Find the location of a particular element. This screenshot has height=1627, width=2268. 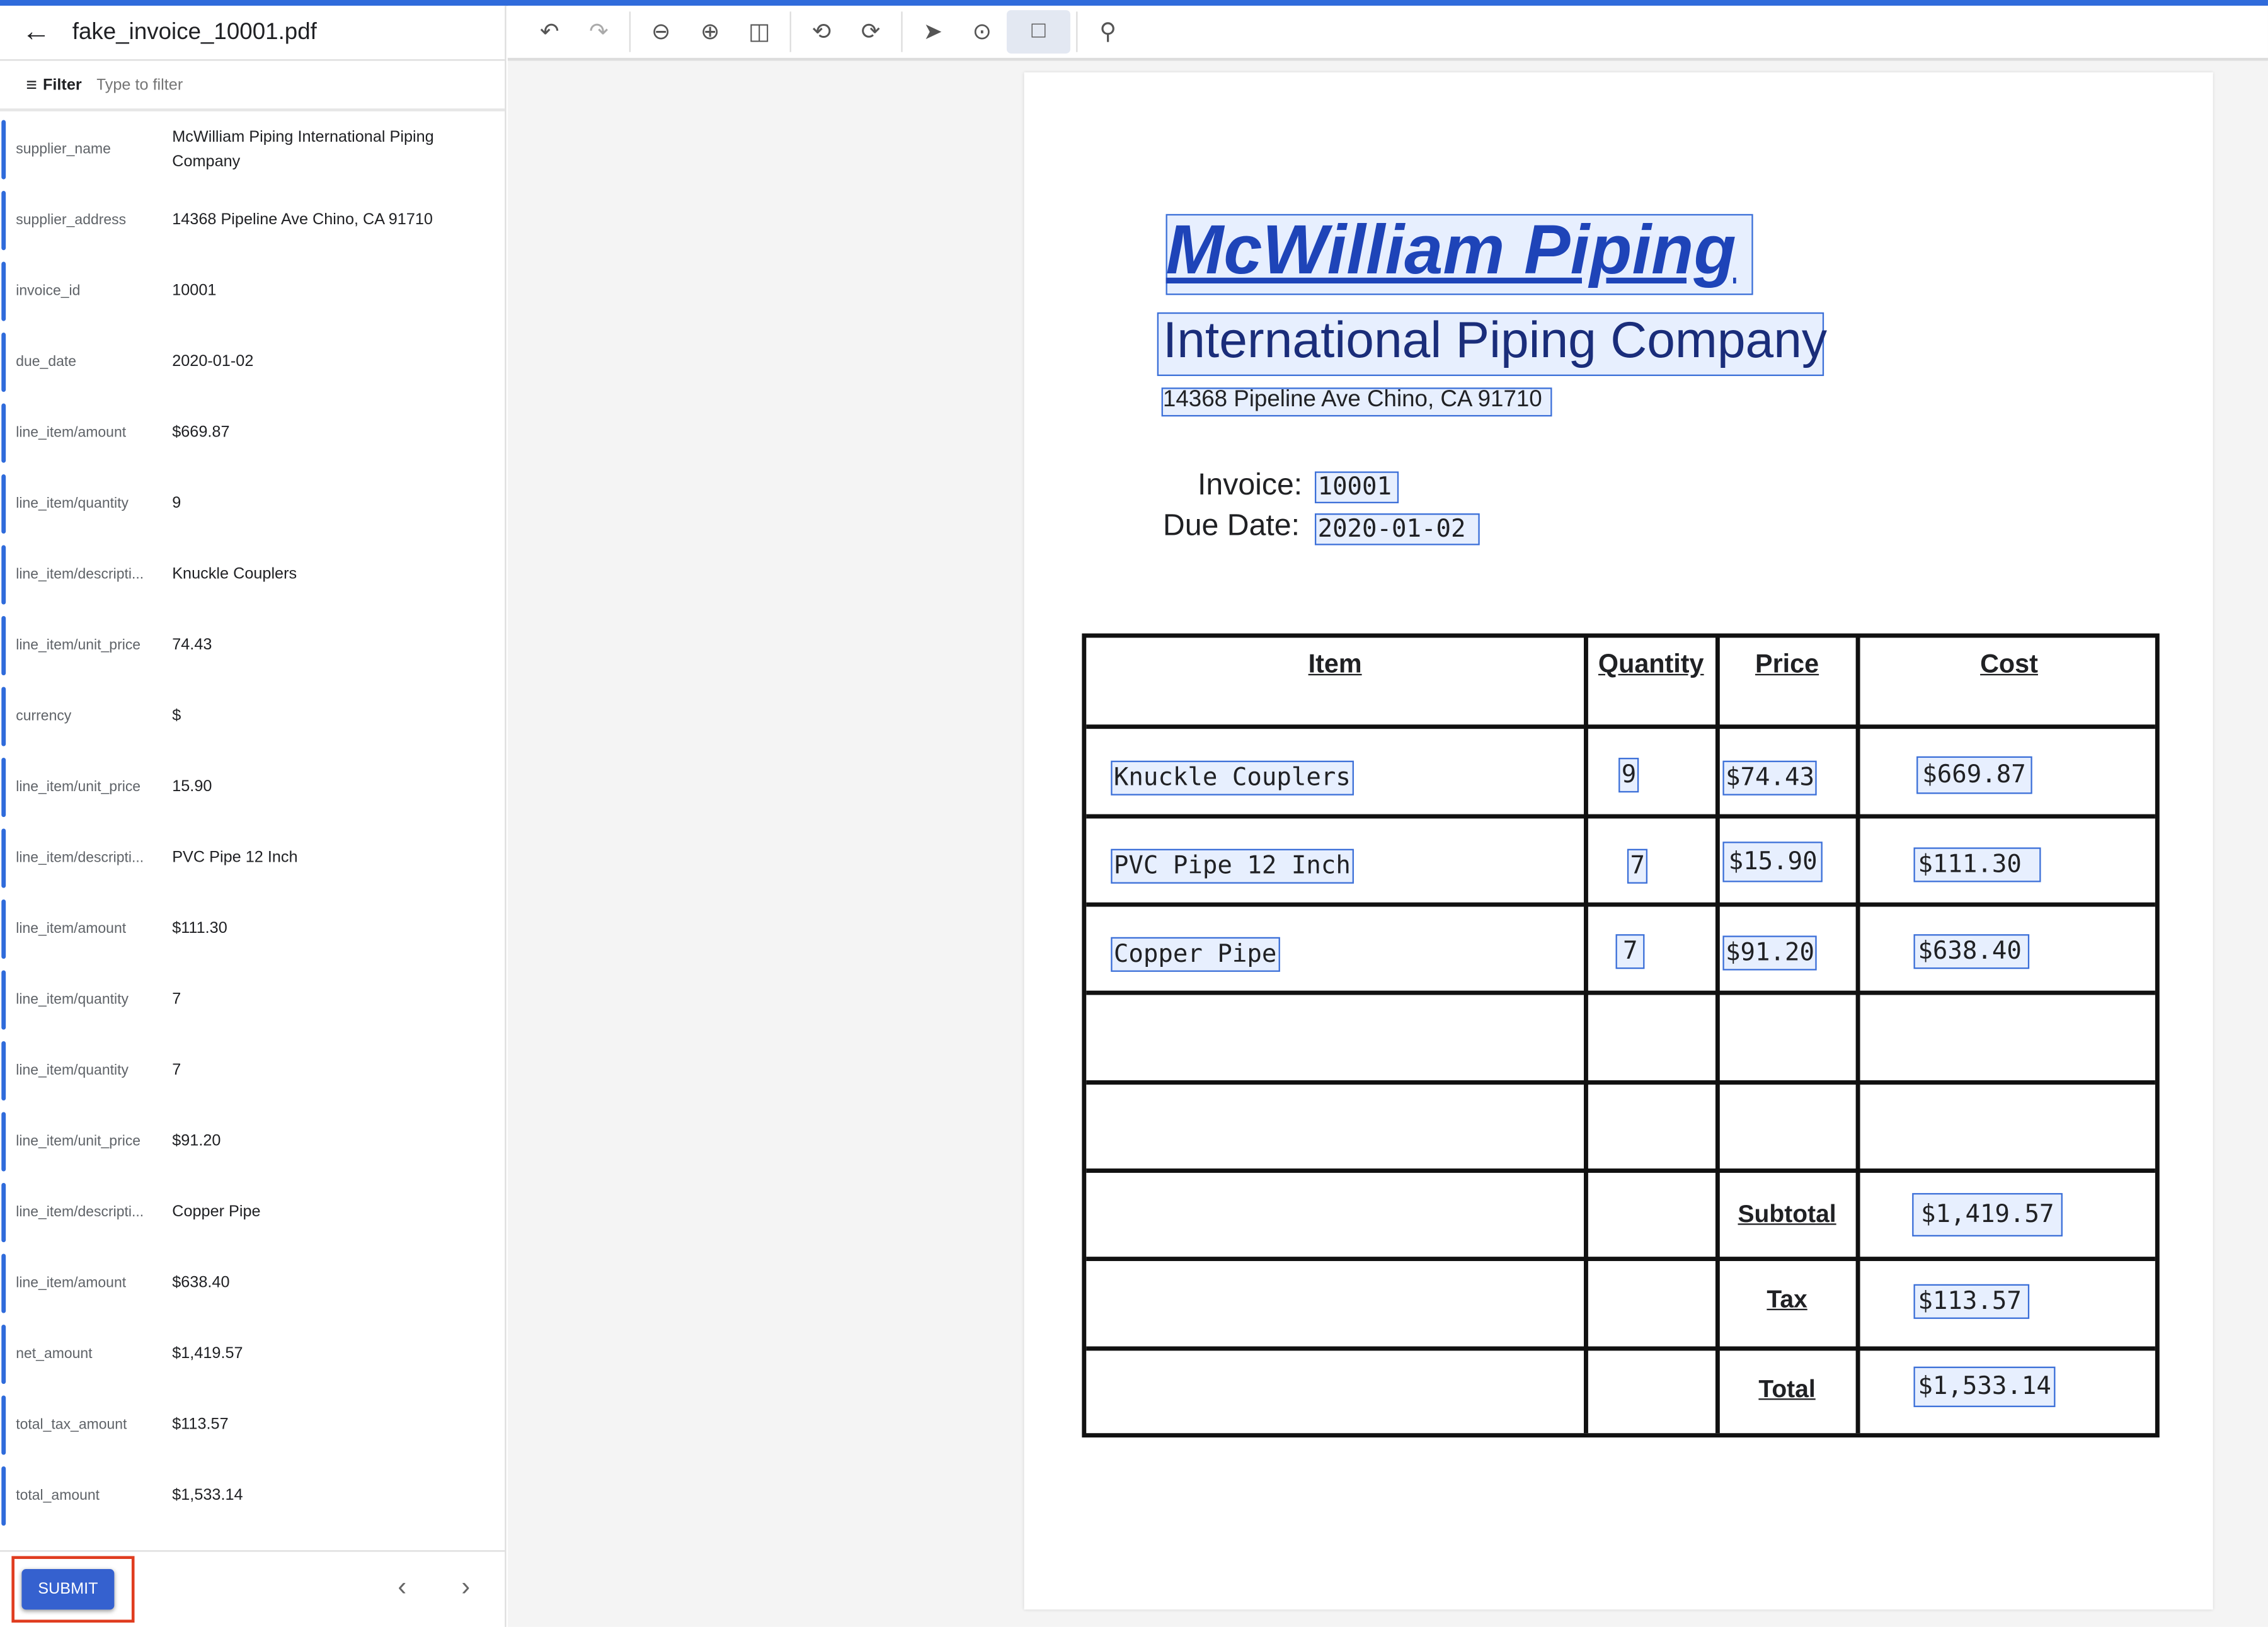

field-row: line_item/descripti... Knuckle Couplers is located at coordinates (252, 574).